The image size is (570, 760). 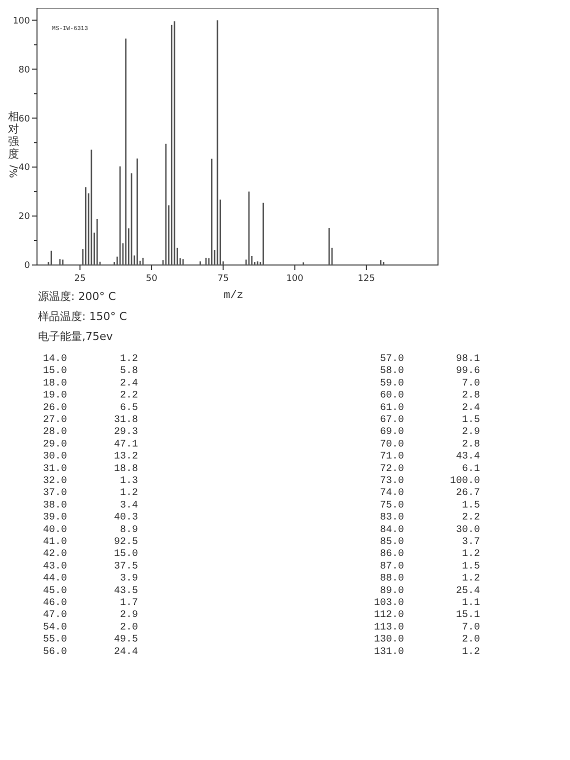 What do you see at coordinates (430, 554) in the screenshot?
I see `text: 86.0 1.2` at bounding box center [430, 554].